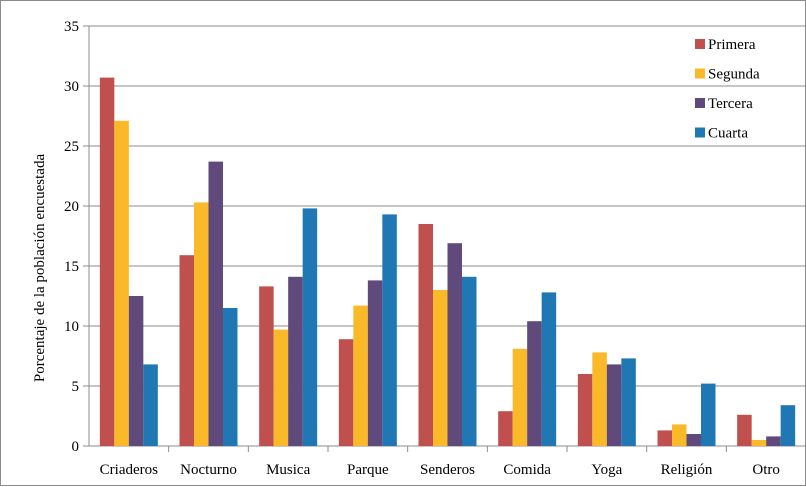 Image resolution: width=806 pixels, height=487 pixels. I want to click on y-tick-label: 5, so click(76, 387).